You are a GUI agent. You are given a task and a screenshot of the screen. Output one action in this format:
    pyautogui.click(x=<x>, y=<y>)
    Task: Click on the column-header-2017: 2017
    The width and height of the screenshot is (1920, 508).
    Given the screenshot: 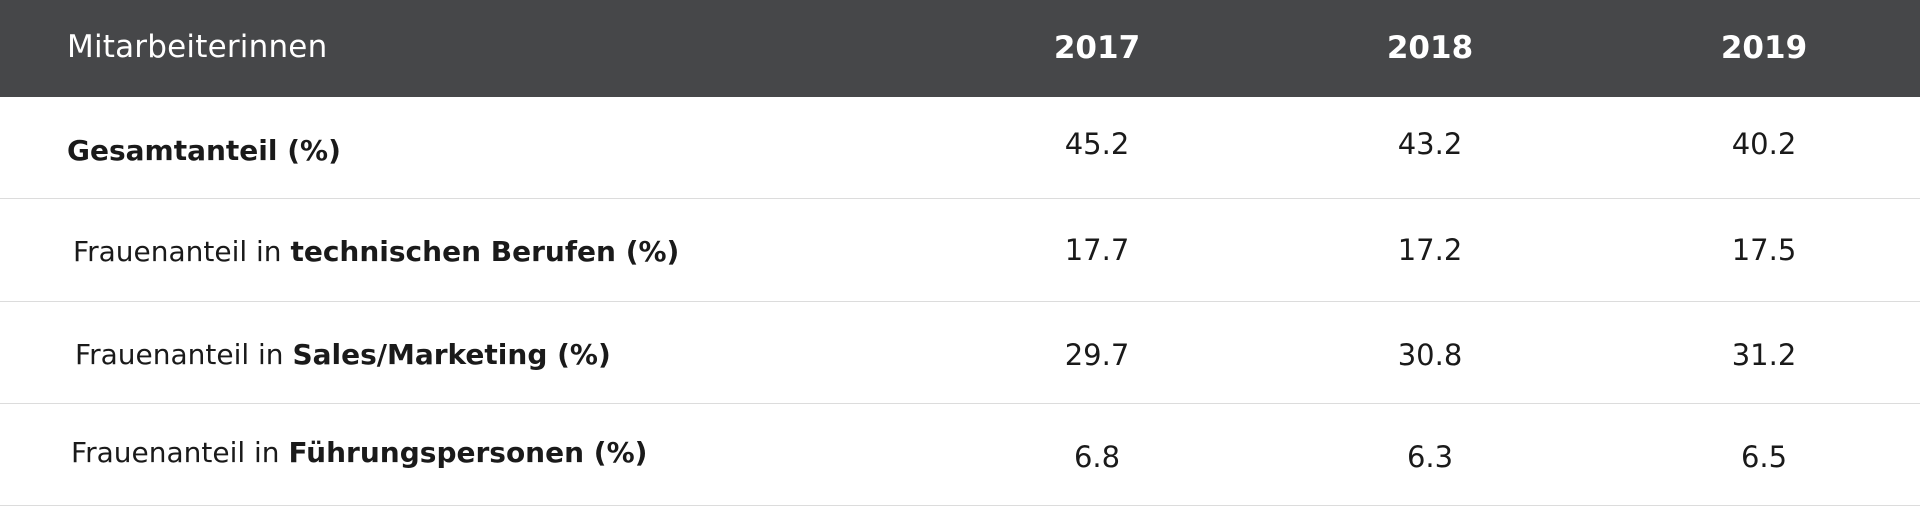 What is the action you would take?
    pyautogui.click(x=1097, y=48)
    